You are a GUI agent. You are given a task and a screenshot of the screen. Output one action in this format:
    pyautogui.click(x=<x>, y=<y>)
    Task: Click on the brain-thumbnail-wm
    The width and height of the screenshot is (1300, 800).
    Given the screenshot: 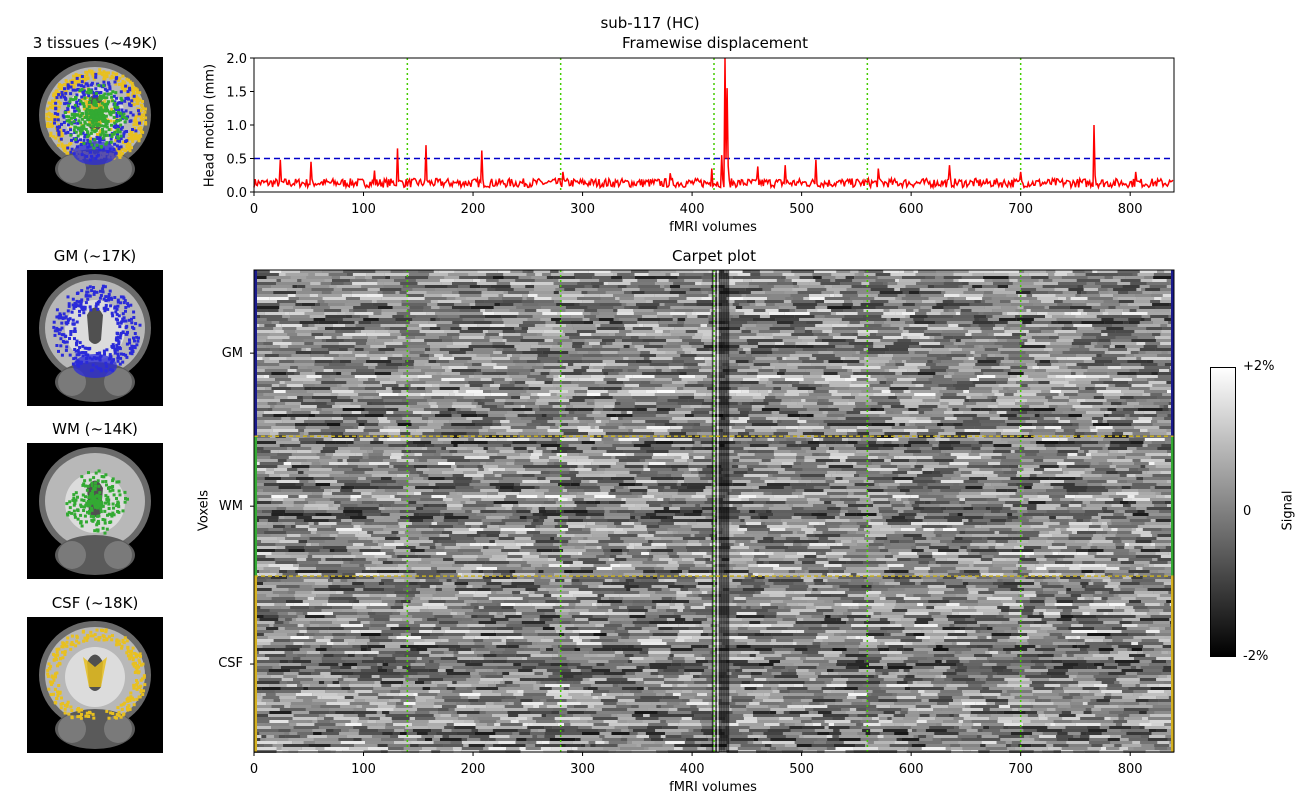 What is the action you would take?
    pyautogui.click(x=95, y=511)
    